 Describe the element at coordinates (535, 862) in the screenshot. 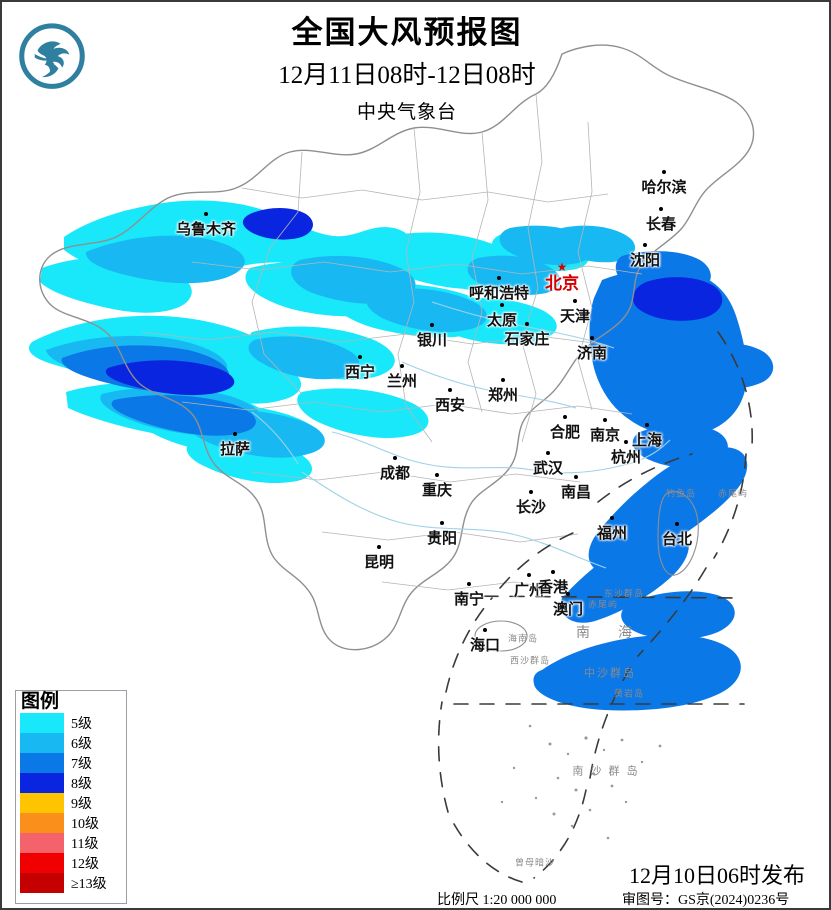

I see `sea-label: 曾母暗沙` at that location.